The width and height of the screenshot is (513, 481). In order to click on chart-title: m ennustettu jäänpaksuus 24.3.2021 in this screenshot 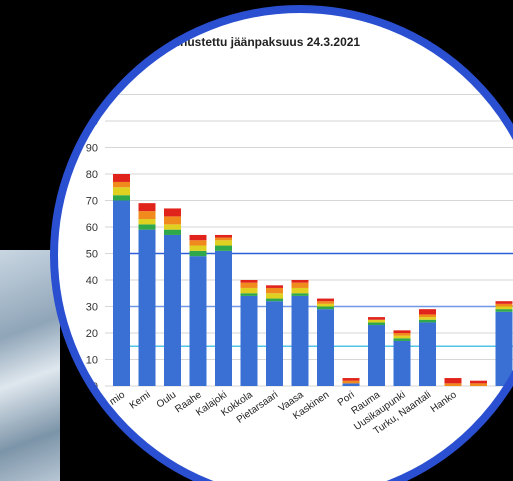, I will do `click(256, 42)`.